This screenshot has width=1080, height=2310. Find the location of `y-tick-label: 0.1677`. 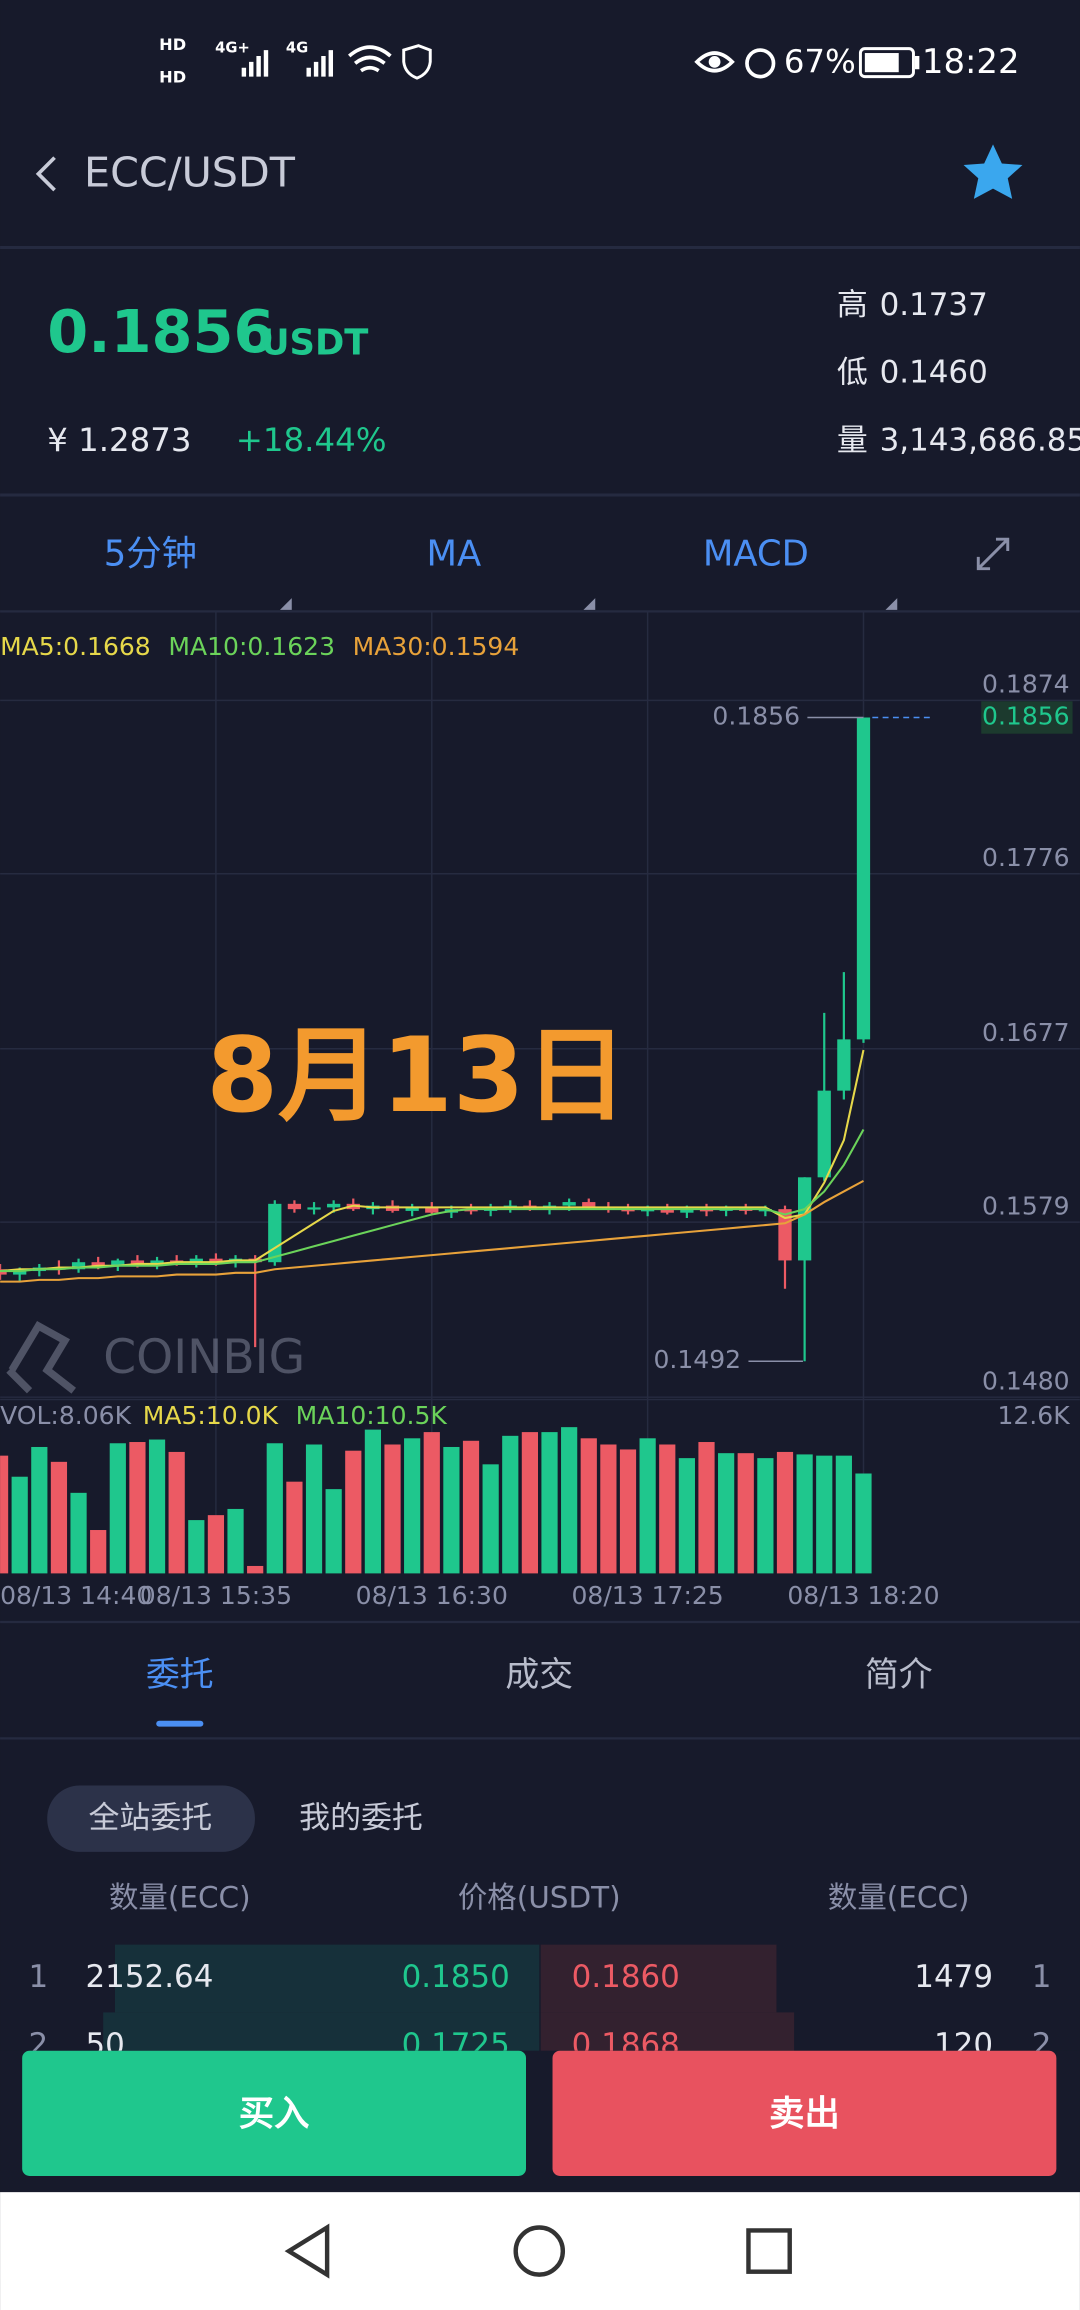

y-tick-label: 0.1677 is located at coordinates (1026, 1032).